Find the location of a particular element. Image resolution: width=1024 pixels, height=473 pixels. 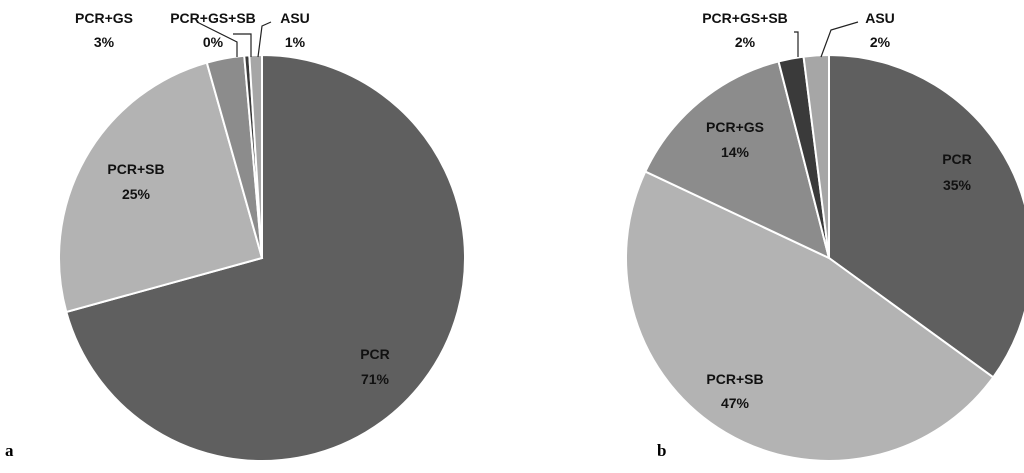

leader-line-asu-a is located at coordinates (264, 39).